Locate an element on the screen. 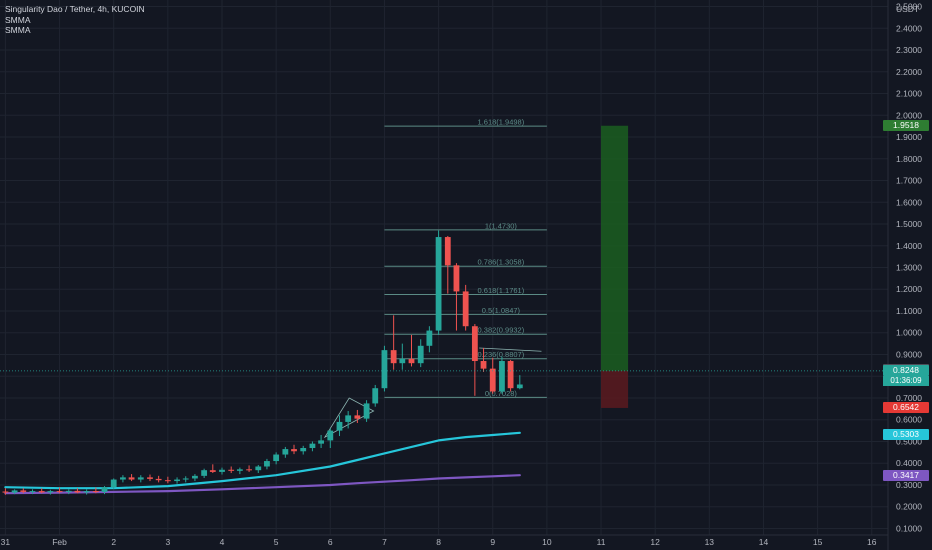 The width and height of the screenshot is (932, 550). price-axis-tick: 1.9000 is located at coordinates (909, 137).